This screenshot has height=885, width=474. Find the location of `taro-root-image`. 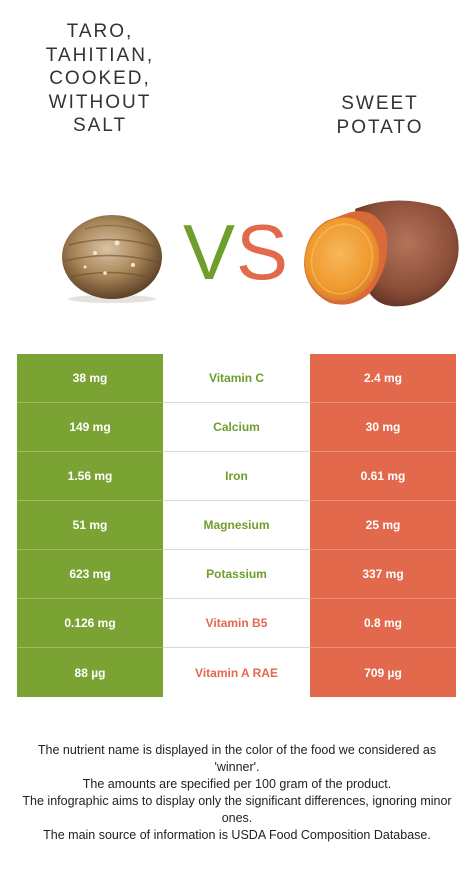

taro-root-image is located at coordinates (112, 255).